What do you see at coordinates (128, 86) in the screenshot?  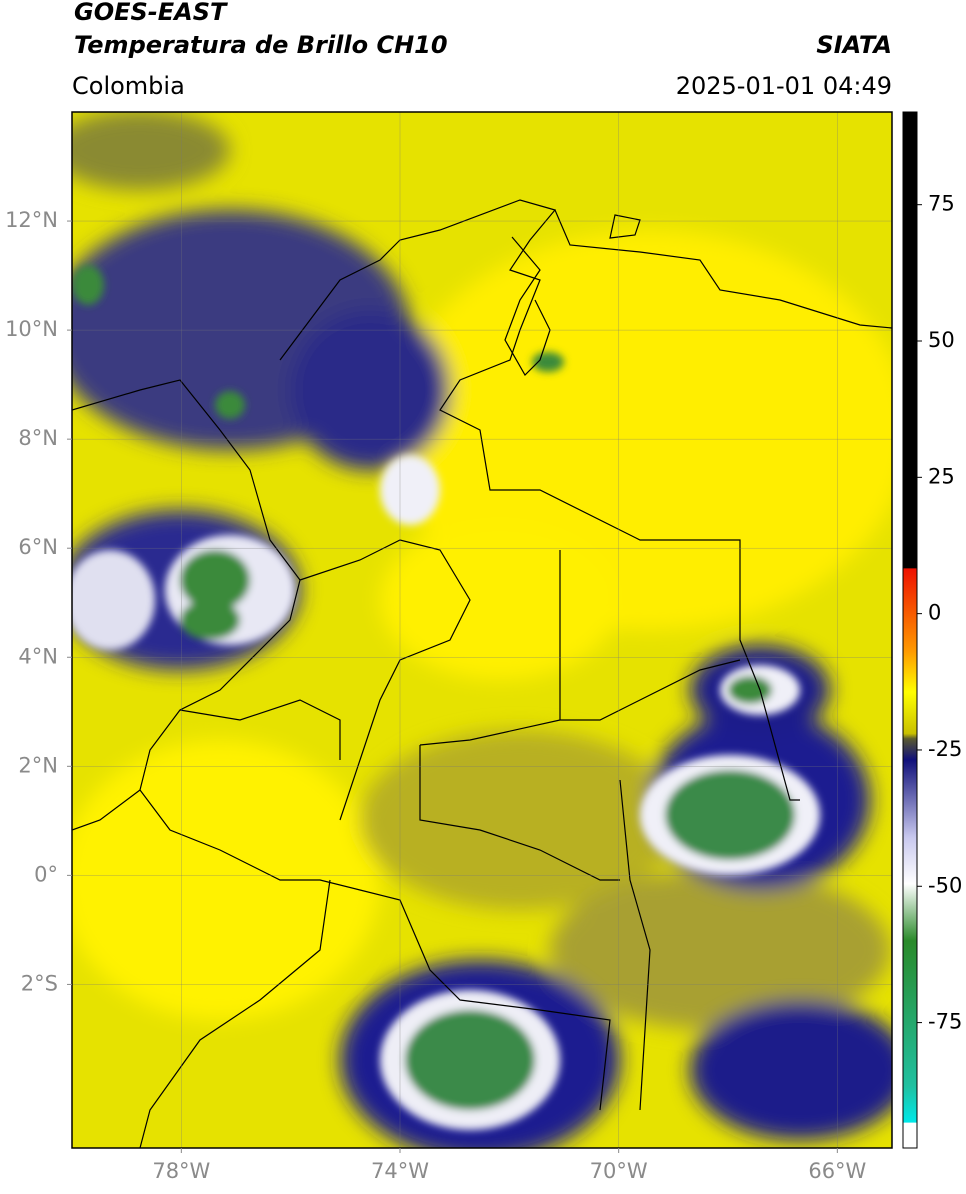 I see `region: Colombia` at bounding box center [128, 86].